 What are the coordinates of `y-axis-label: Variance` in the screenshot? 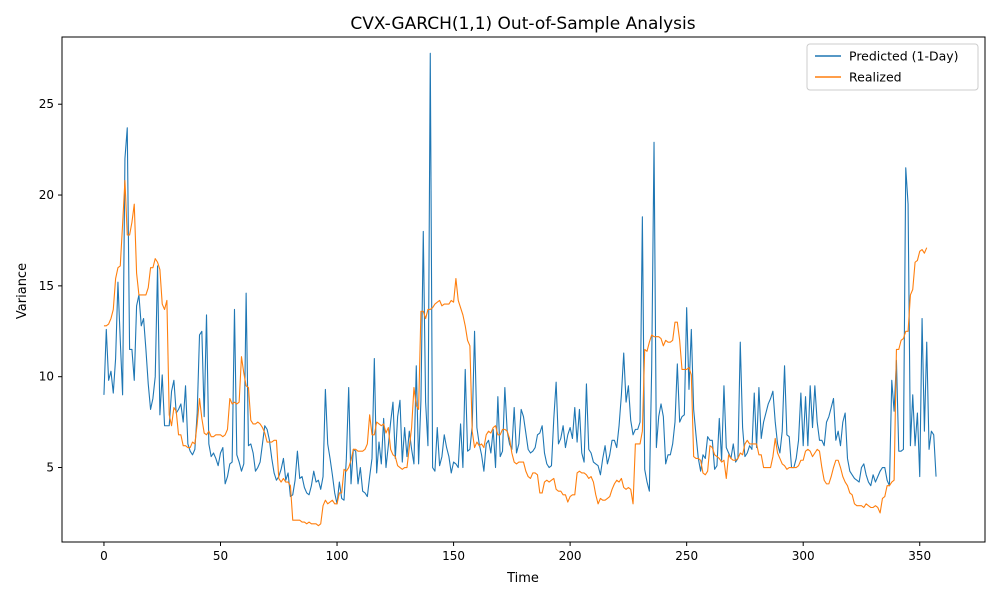 It's located at (22, 291).